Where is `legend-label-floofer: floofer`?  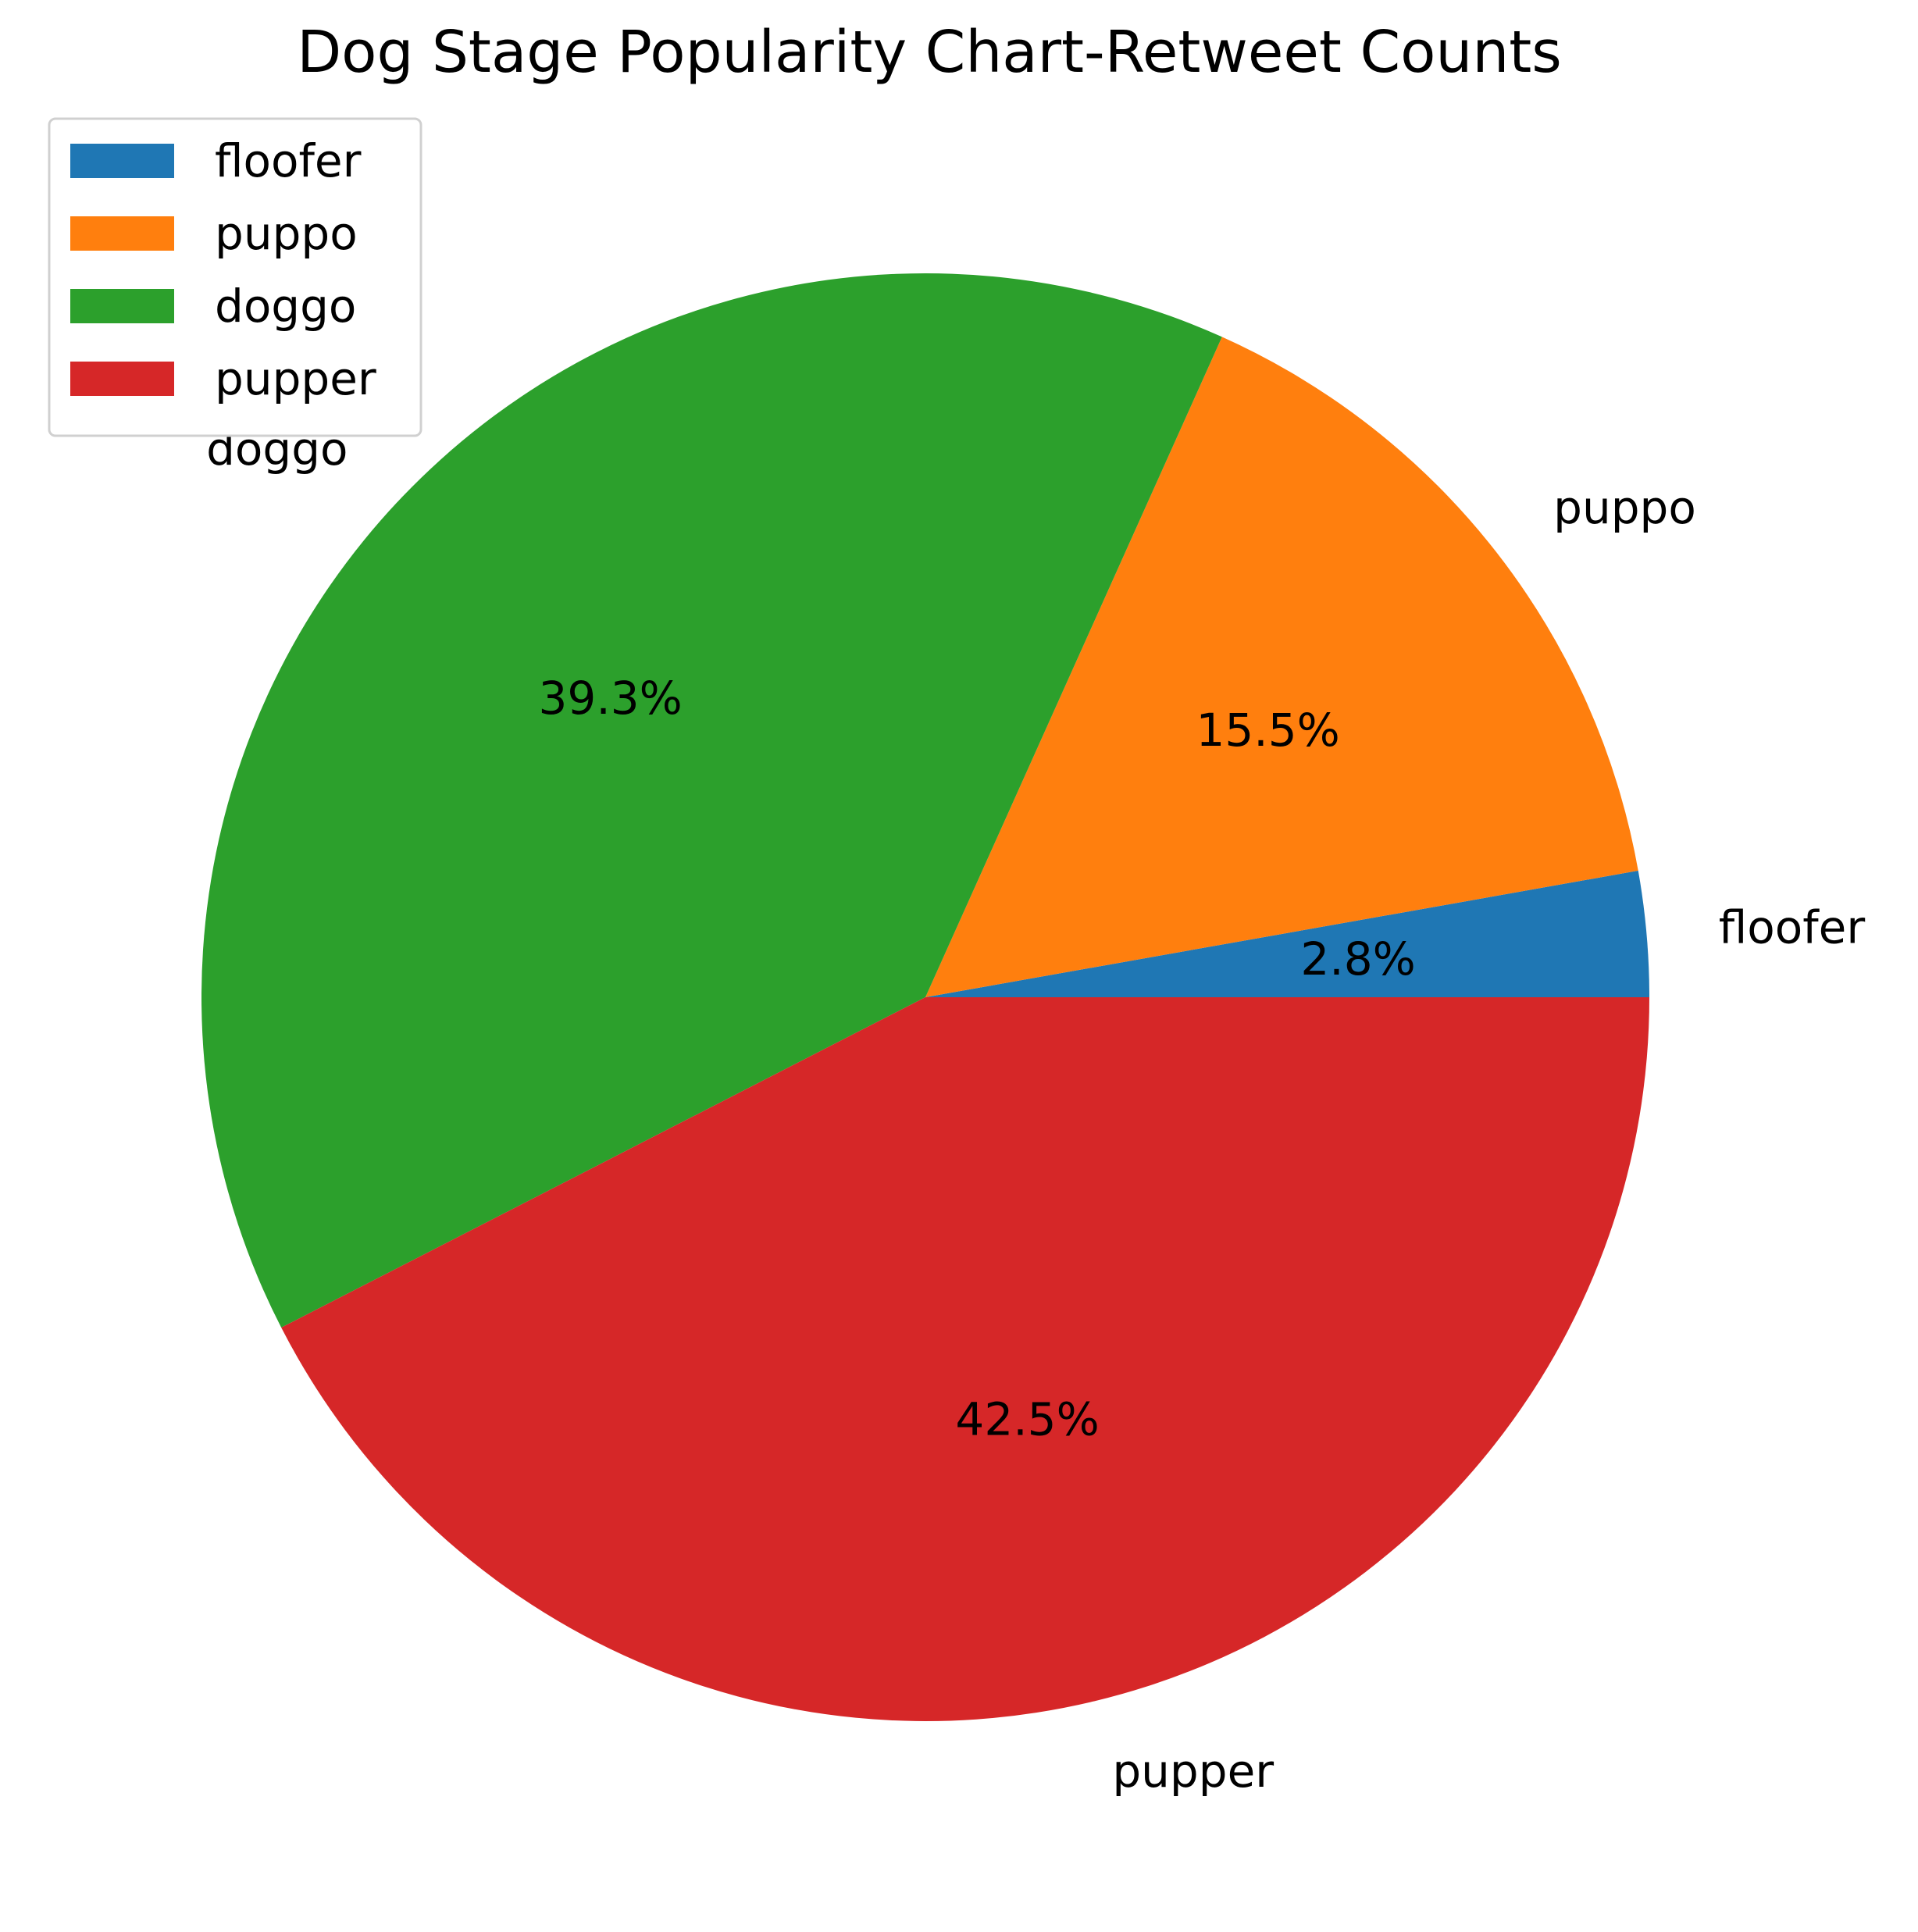 legend-label-floofer: floofer is located at coordinates (288, 161).